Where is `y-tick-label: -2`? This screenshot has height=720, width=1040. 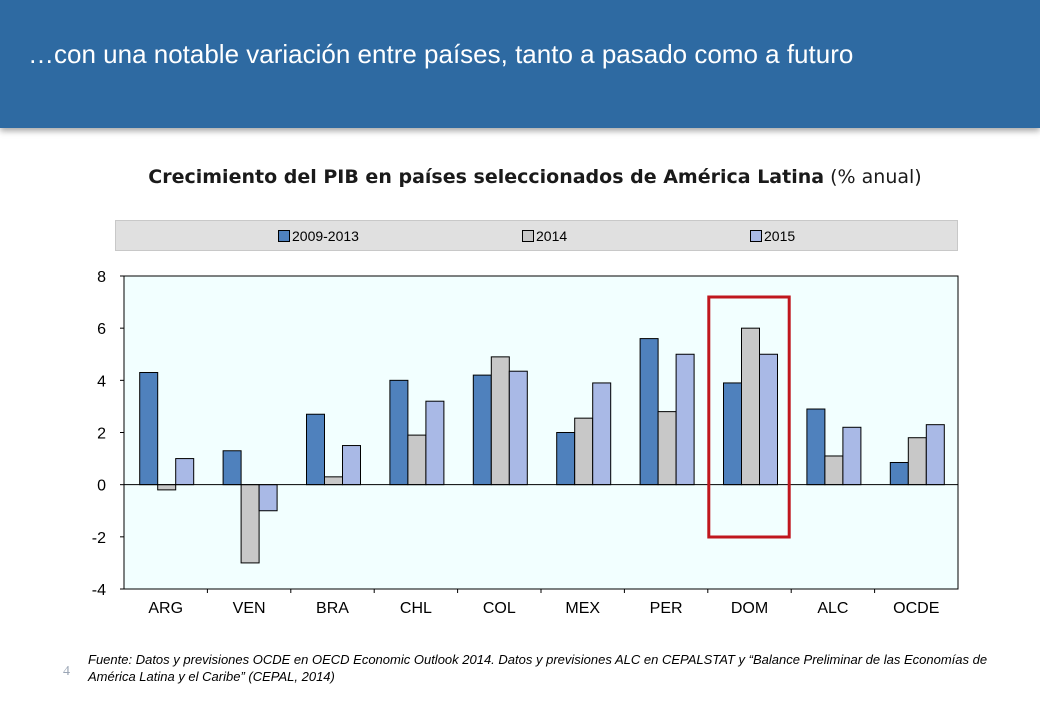
y-tick-label: -2 is located at coordinates (99, 538).